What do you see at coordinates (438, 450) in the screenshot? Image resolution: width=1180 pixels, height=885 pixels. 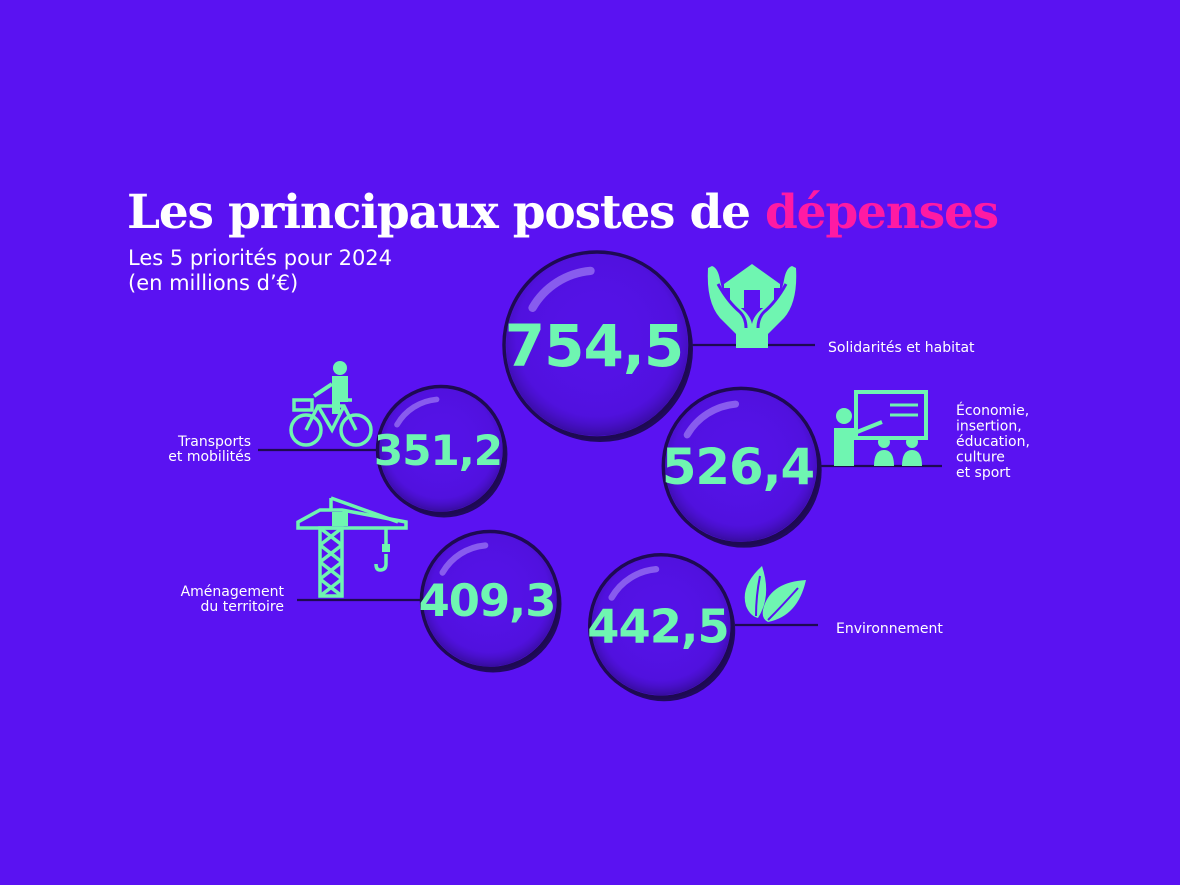 I see `value-label: 351,2` at bounding box center [438, 450].